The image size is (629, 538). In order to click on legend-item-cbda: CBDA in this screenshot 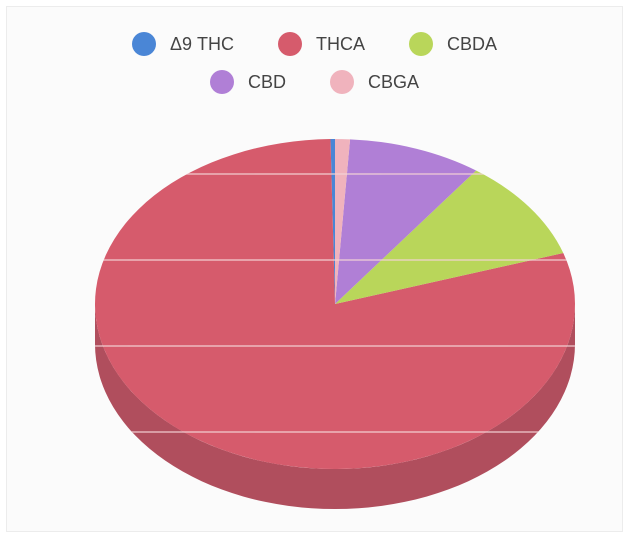, I will do `click(453, 44)`.